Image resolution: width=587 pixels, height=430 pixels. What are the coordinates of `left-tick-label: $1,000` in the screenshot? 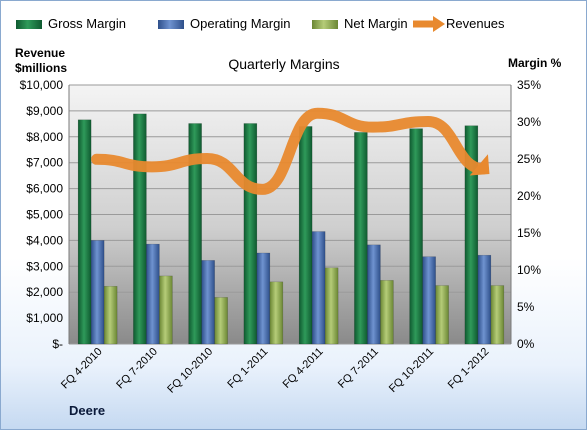 It's located at (44, 318).